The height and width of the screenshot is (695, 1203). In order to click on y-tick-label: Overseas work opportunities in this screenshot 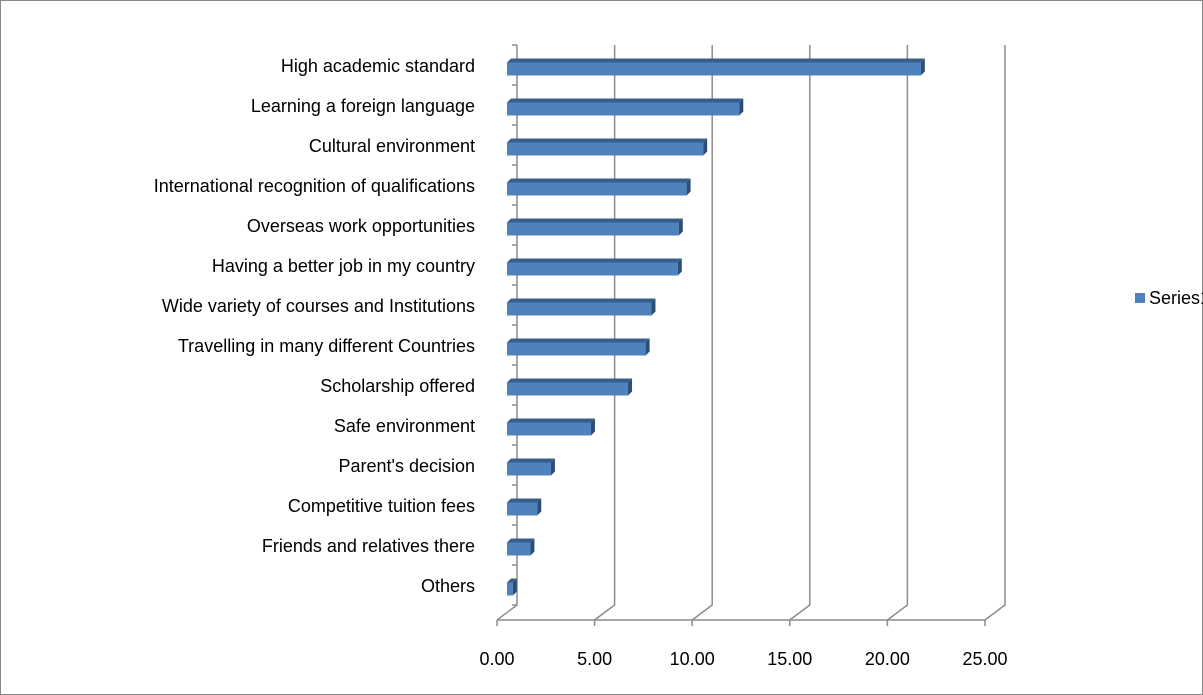, I will do `click(361, 226)`.